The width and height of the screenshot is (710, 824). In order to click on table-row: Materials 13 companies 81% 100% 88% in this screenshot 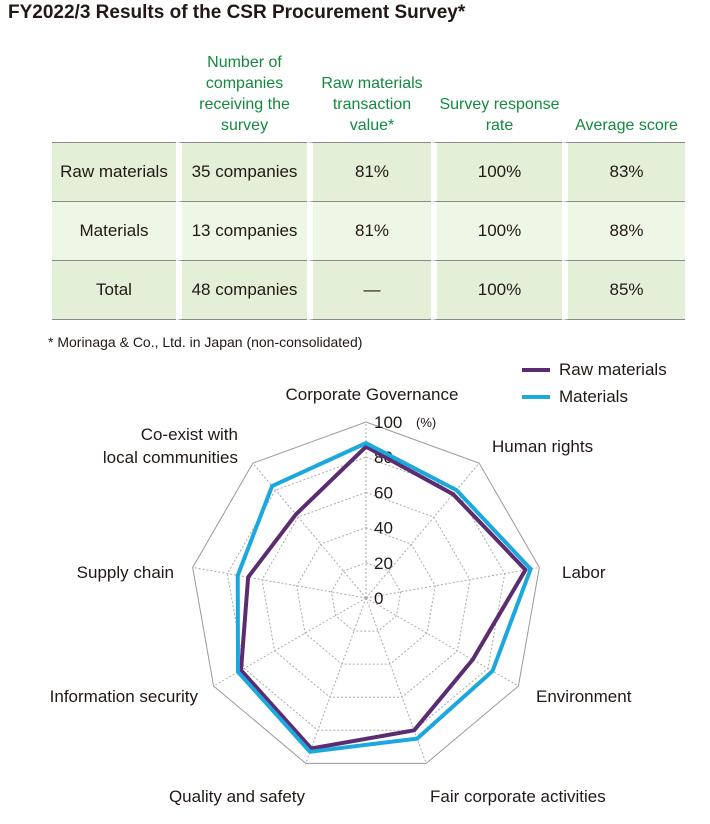, I will do `click(368, 231)`.